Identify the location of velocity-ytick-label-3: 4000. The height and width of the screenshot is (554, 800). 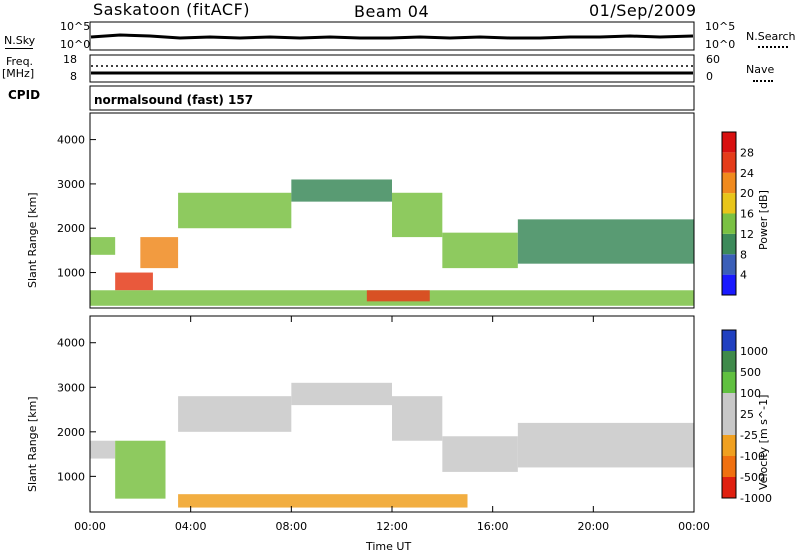
(71, 343).